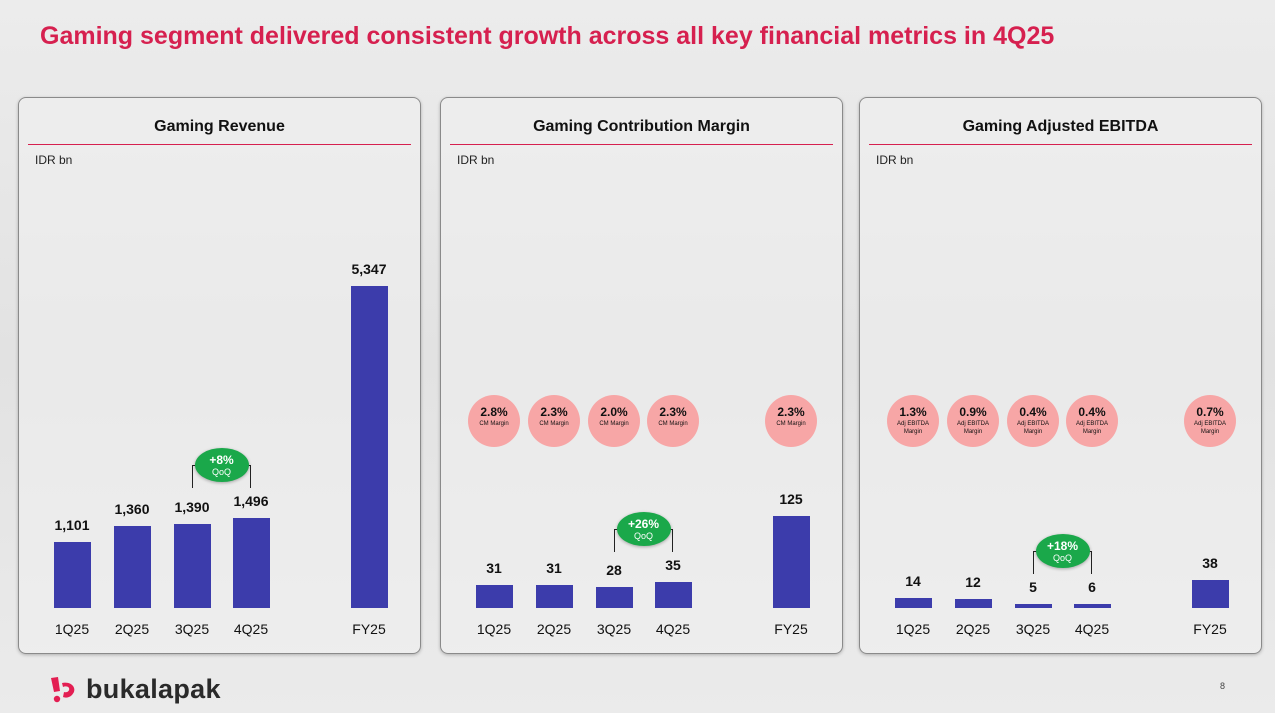 This screenshot has height=713, width=1275. What do you see at coordinates (1062, 545) in the screenshot?
I see `qoq-value: +18%` at bounding box center [1062, 545].